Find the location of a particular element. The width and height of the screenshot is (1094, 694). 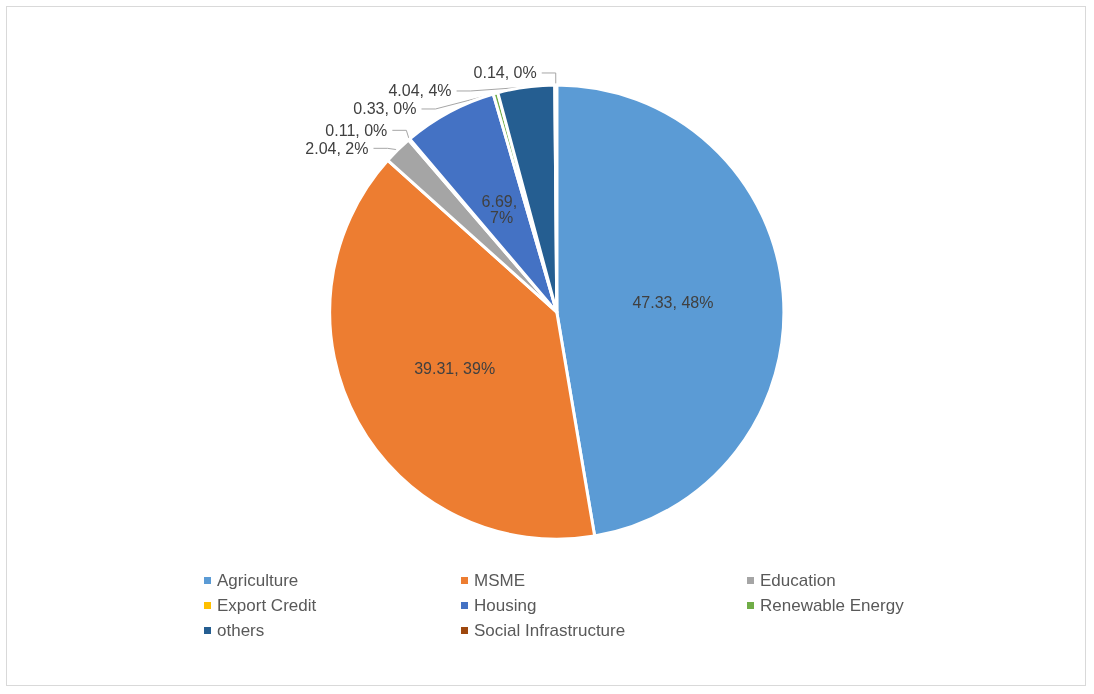

legend-label: MSME is located at coordinates (499, 580).